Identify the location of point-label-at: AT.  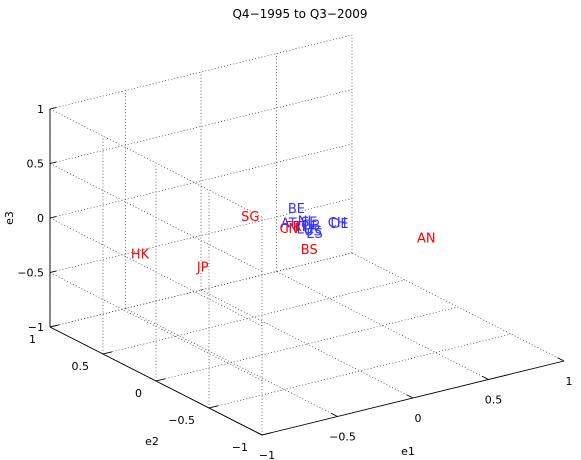
(289, 224).